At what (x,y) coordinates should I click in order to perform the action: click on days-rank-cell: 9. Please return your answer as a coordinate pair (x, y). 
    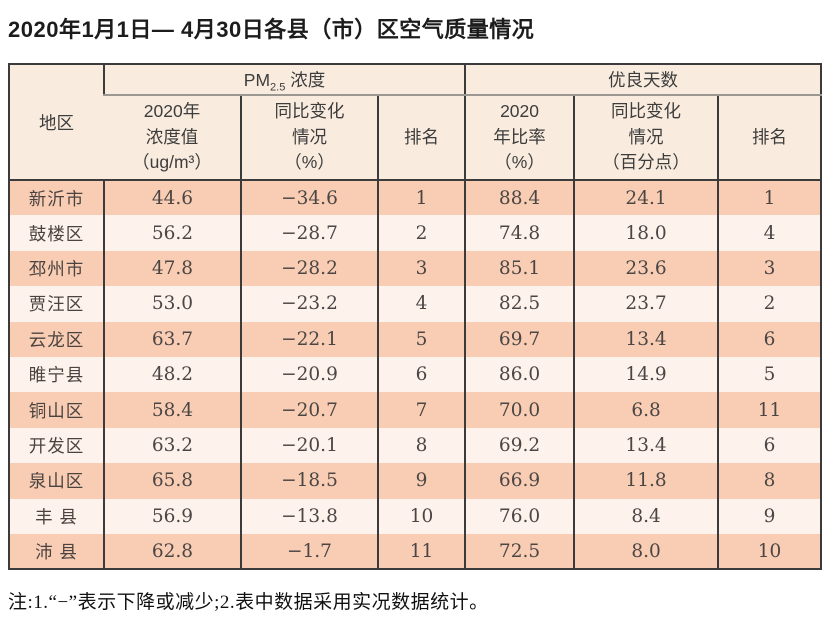
    Looking at the image, I should click on (769, 516).